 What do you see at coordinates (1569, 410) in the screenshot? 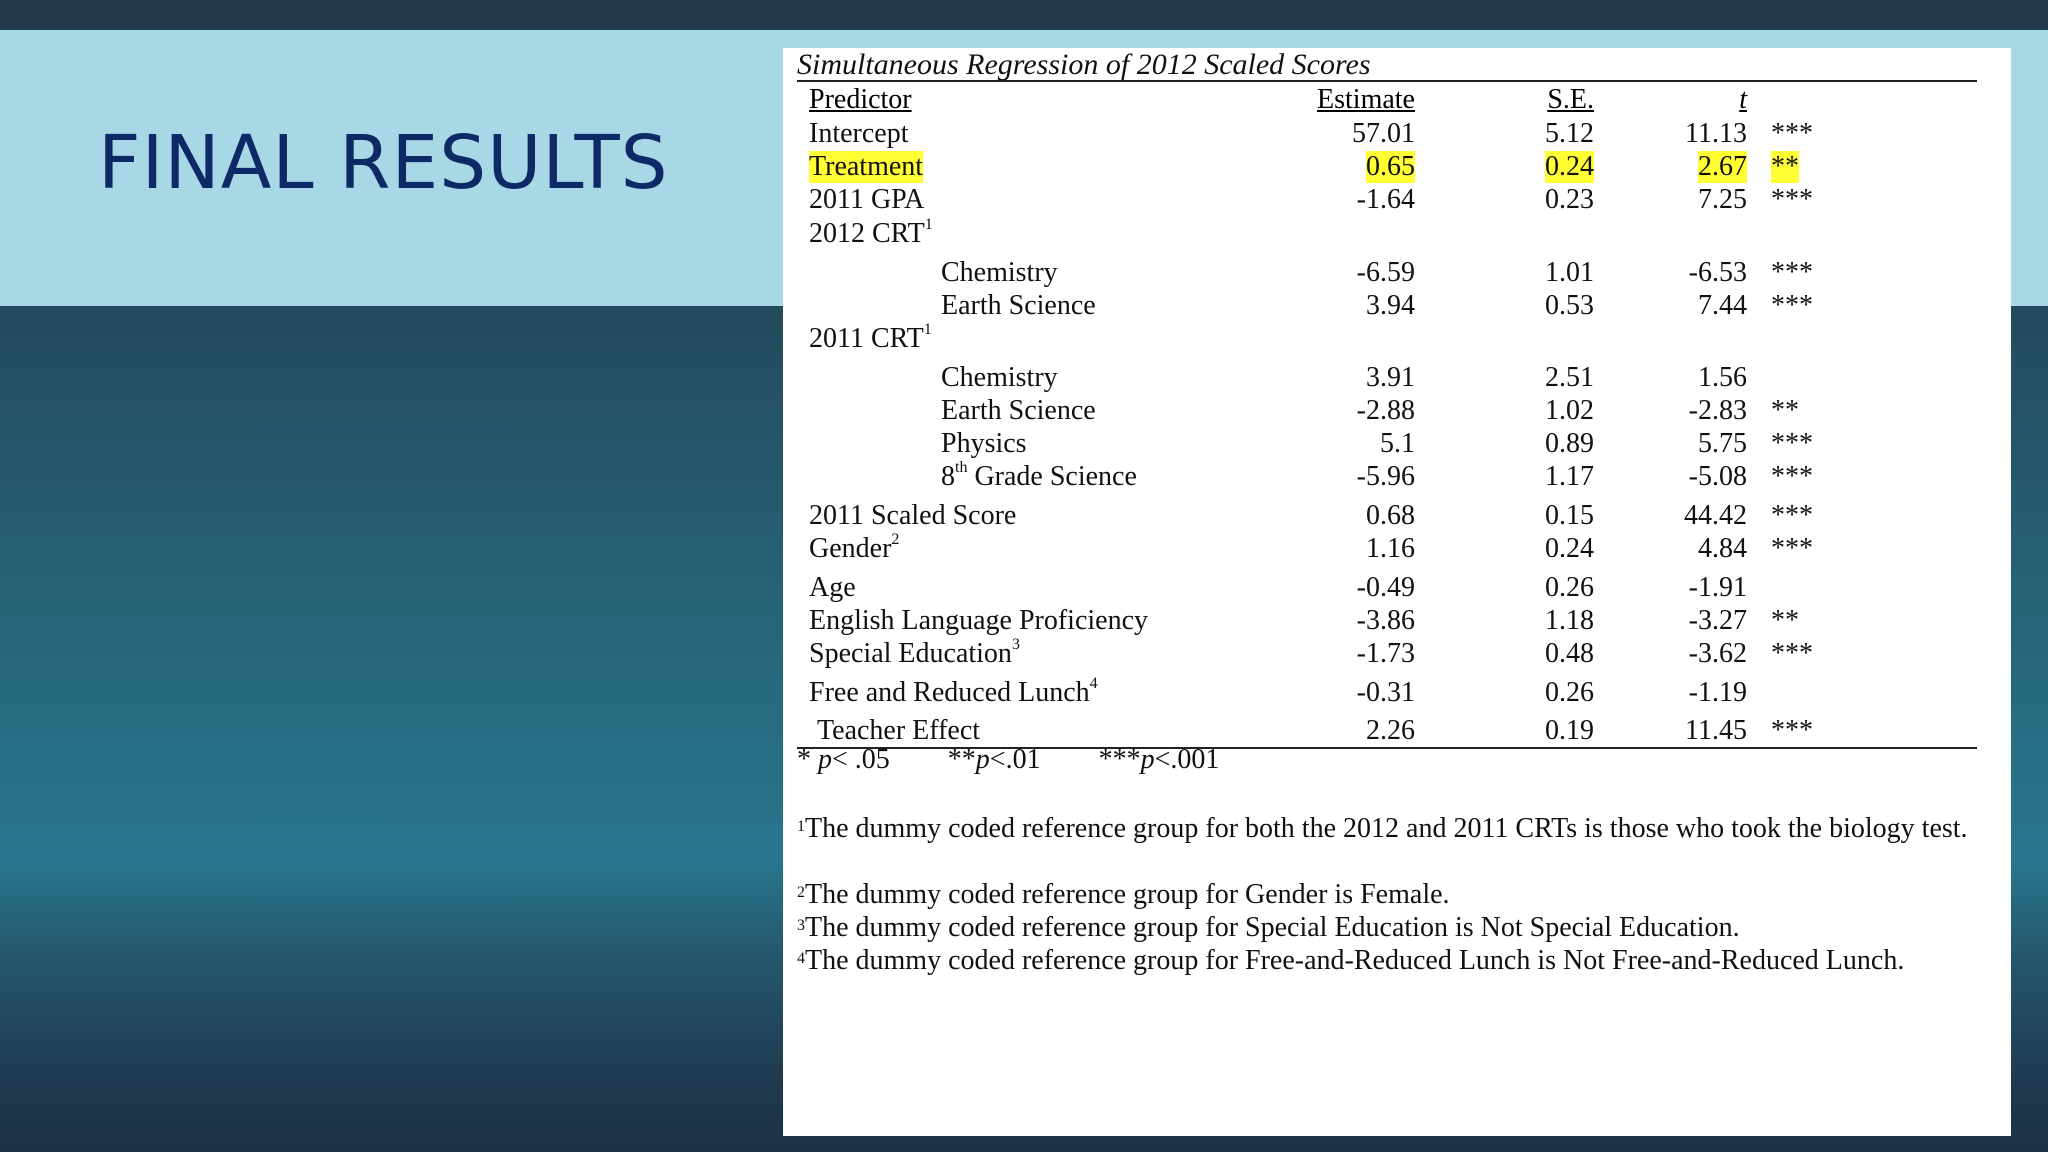
I see `row-se: 1.02` at bounding box center [1569, 410].